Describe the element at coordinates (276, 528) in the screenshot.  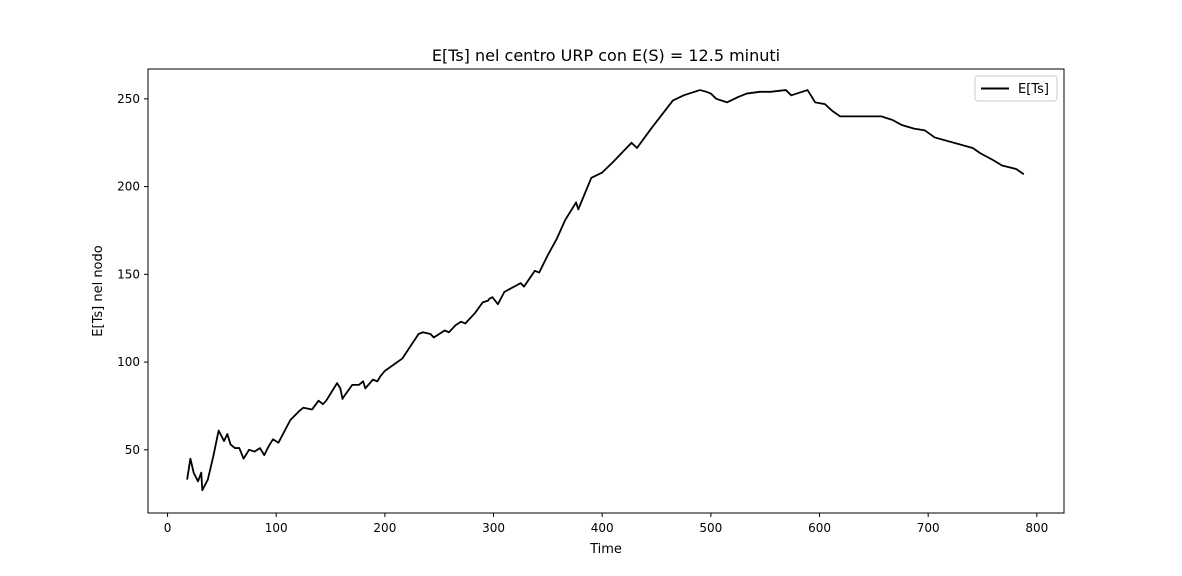
I see `x-tick-label: 100` at that location.